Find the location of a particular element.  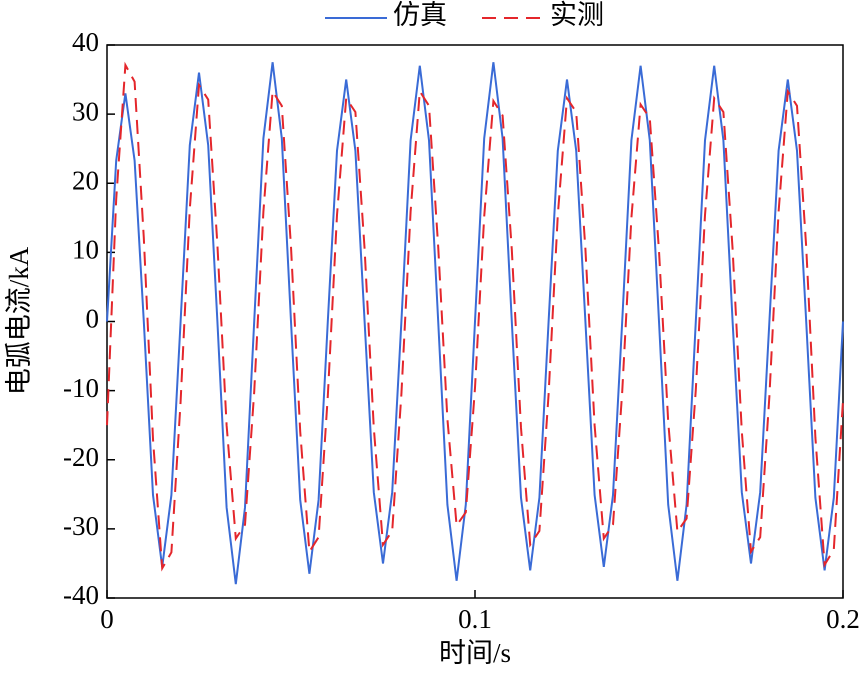

y-tick-label: -20 is located at coordinates (81, 457).